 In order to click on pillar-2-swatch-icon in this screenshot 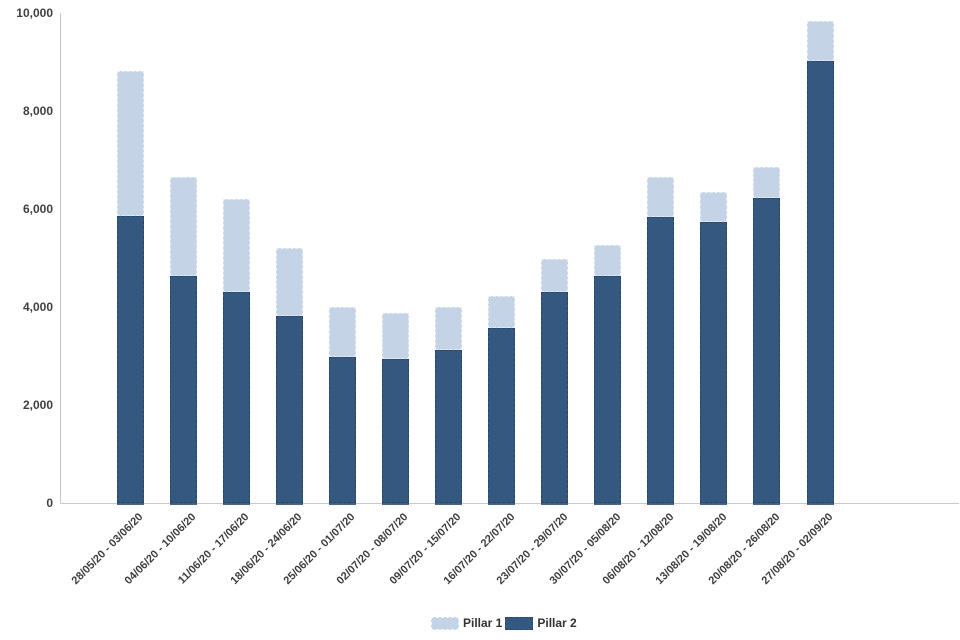, I will do `click(519, 623)`.